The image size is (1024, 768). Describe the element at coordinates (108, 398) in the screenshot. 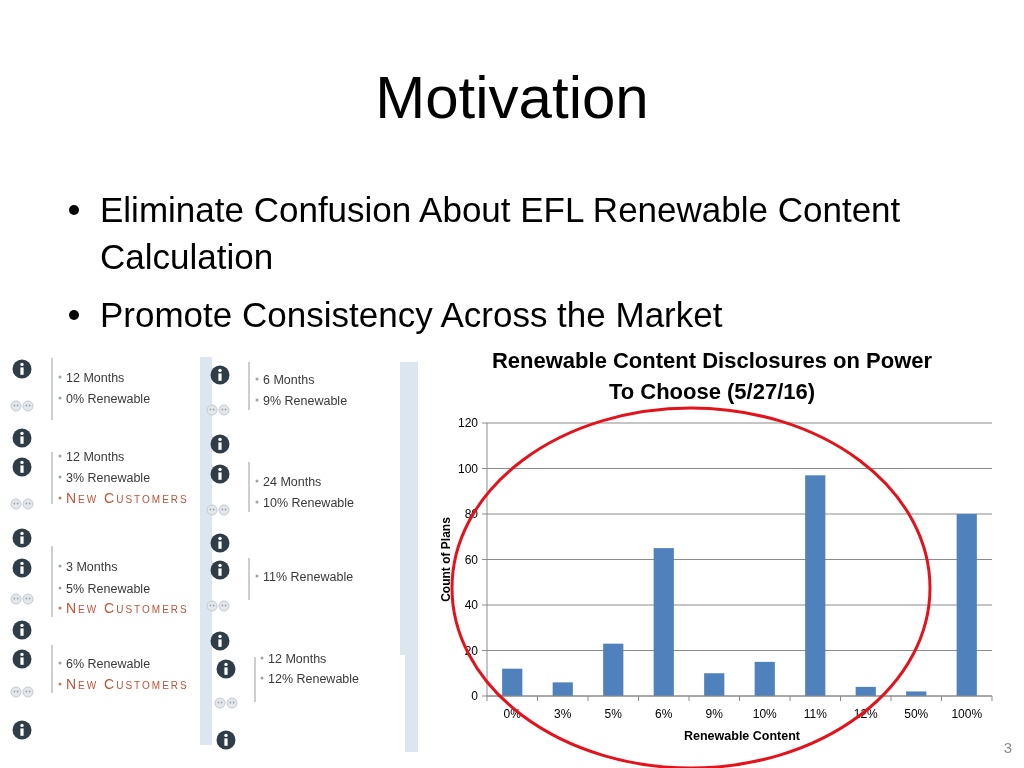

I see `text: 0% Renewable` at that location.